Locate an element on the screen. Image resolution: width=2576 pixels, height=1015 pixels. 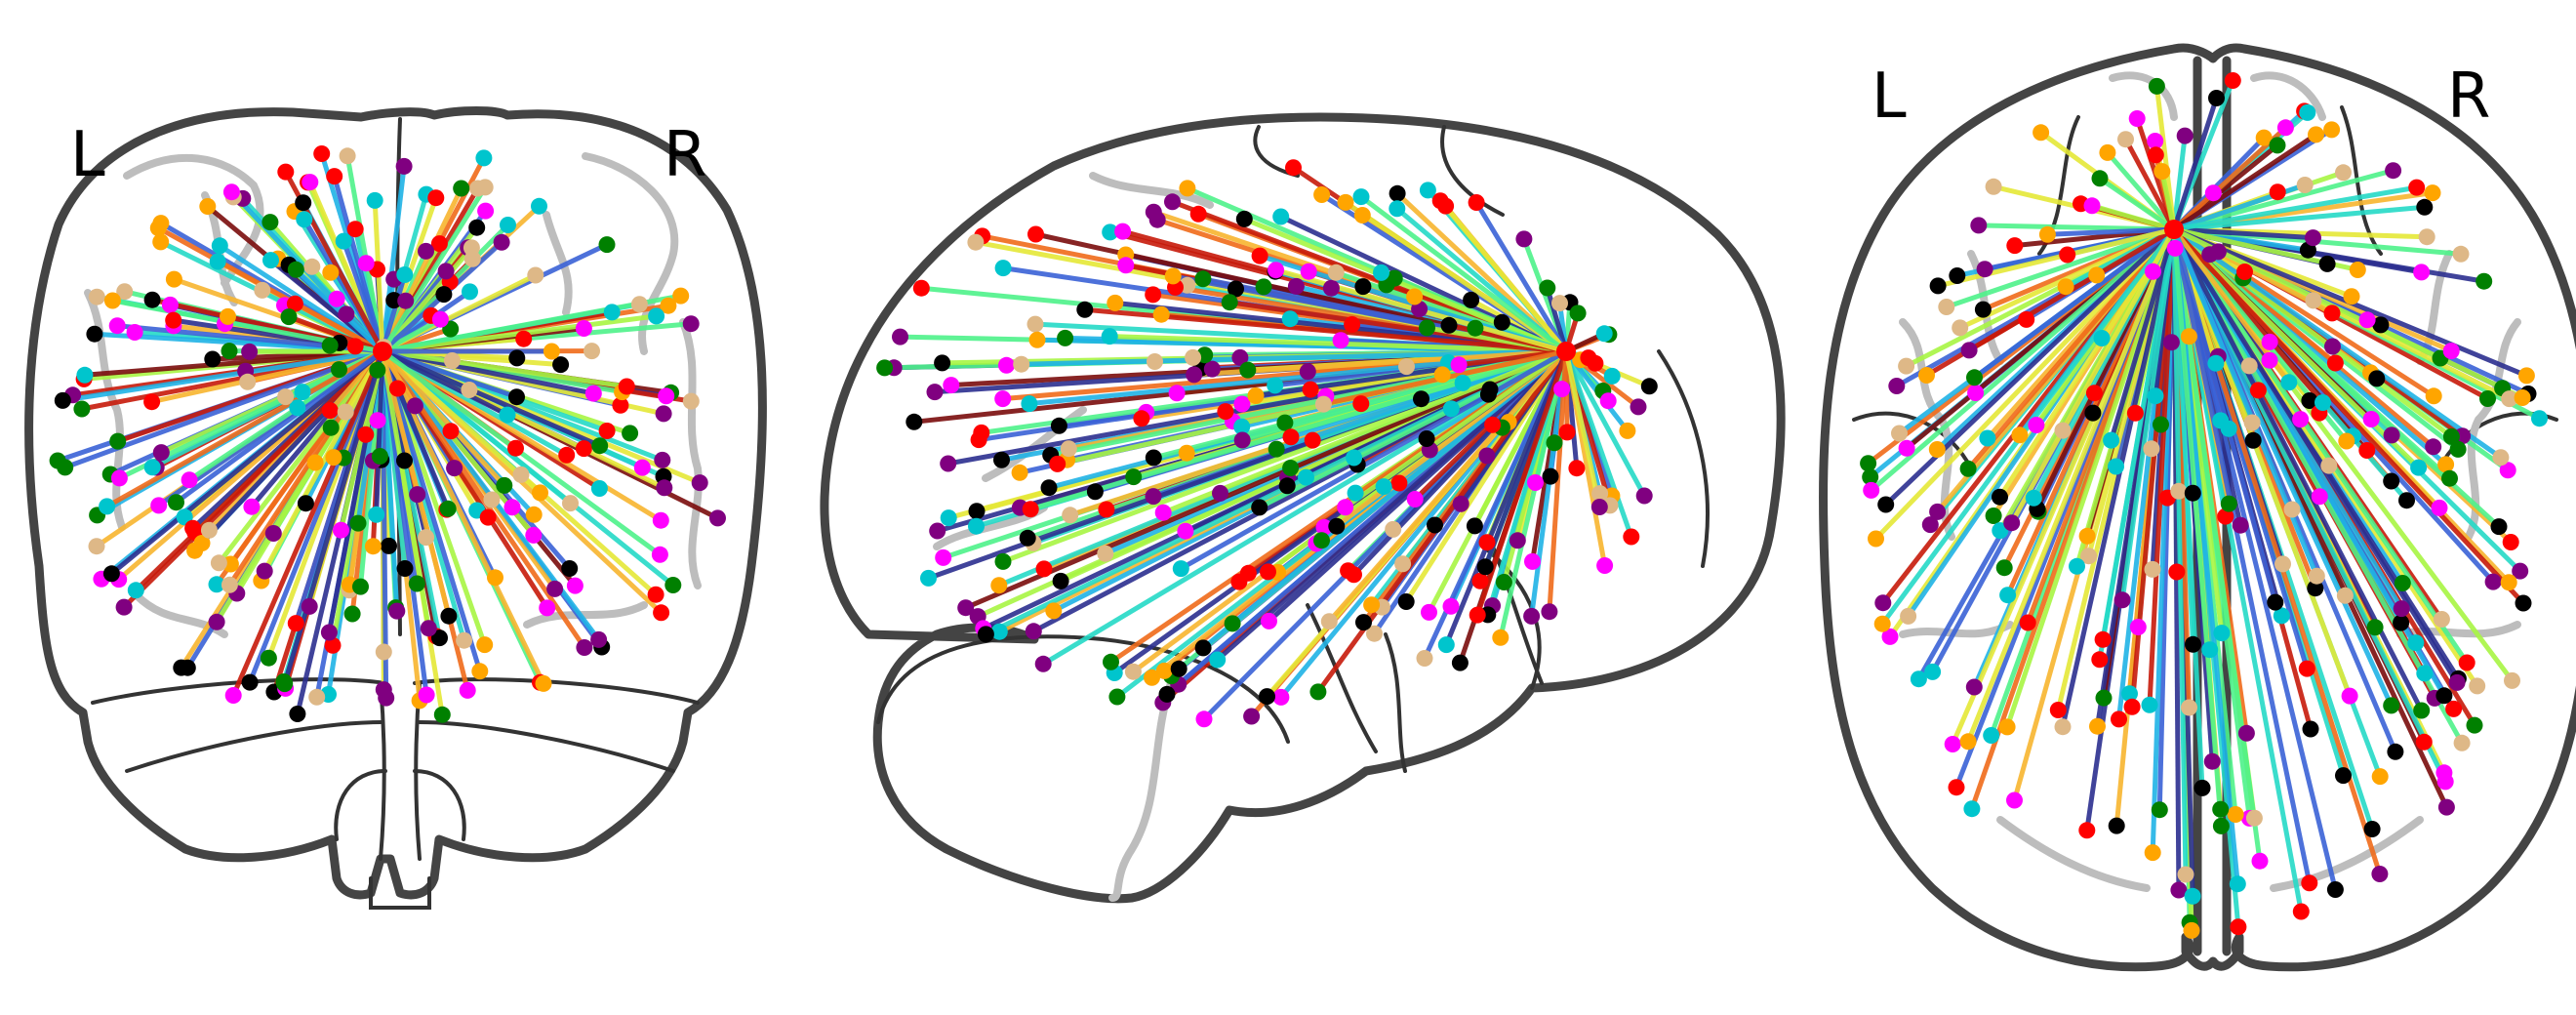
coronal-nodes is located at coordinates (387, 434).